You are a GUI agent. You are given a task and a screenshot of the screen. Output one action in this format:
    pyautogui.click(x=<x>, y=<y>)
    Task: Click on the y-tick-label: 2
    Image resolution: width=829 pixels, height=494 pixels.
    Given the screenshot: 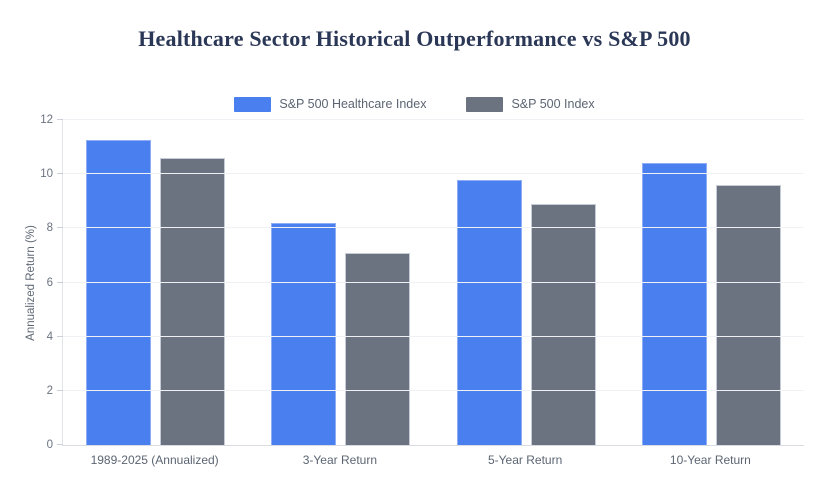 What is the action you would take?
    pyautogui.click(x=49, y=390)
    